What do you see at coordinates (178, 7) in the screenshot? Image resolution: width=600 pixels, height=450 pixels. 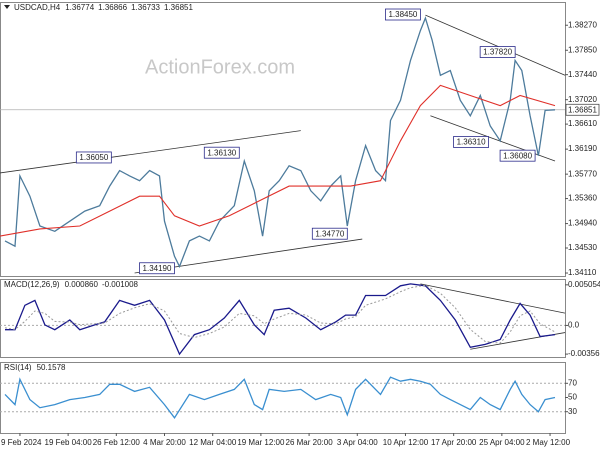 I see `readout: 1.36851` at bounding box center [178, 7].